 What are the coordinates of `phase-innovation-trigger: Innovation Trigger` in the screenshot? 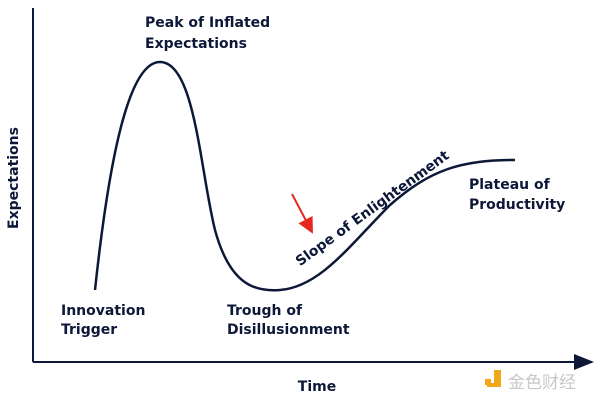 It's located at (105, 320).